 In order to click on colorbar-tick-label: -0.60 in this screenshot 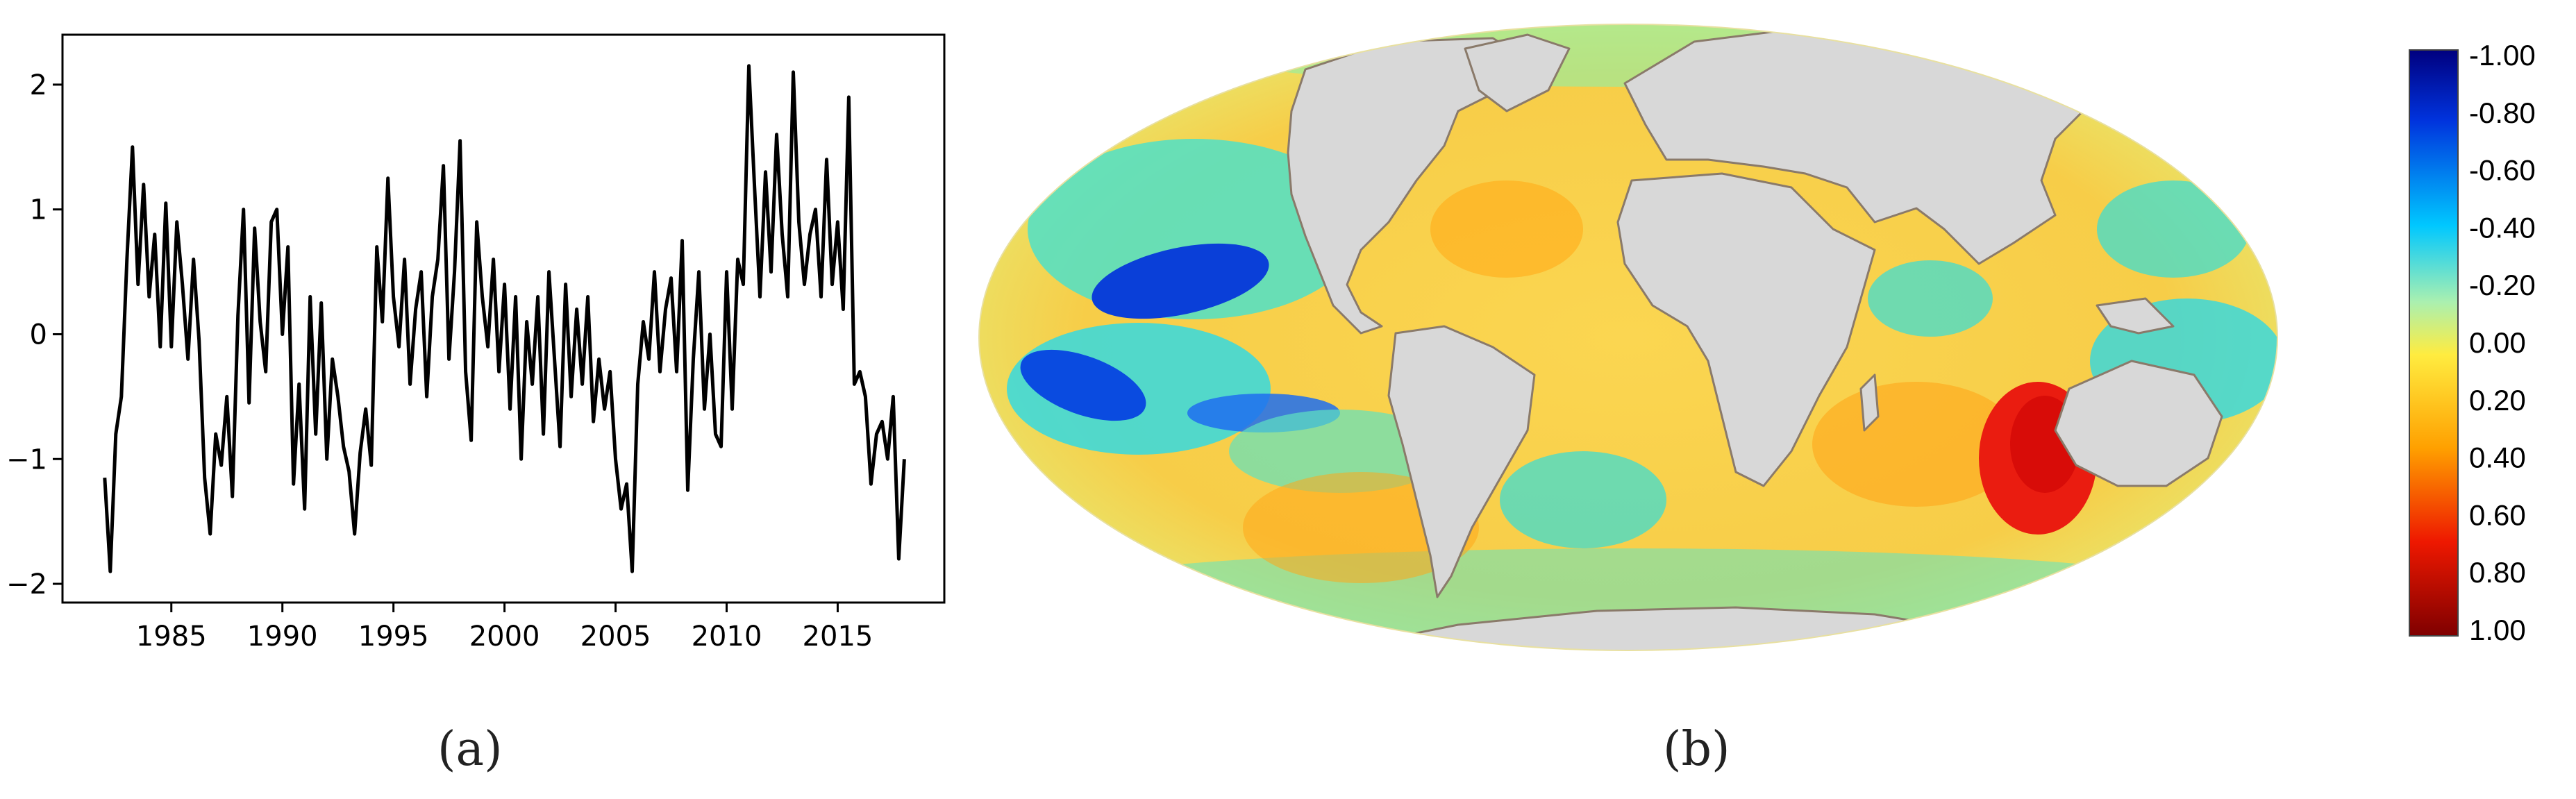, I will do `click(2502, 170)`.